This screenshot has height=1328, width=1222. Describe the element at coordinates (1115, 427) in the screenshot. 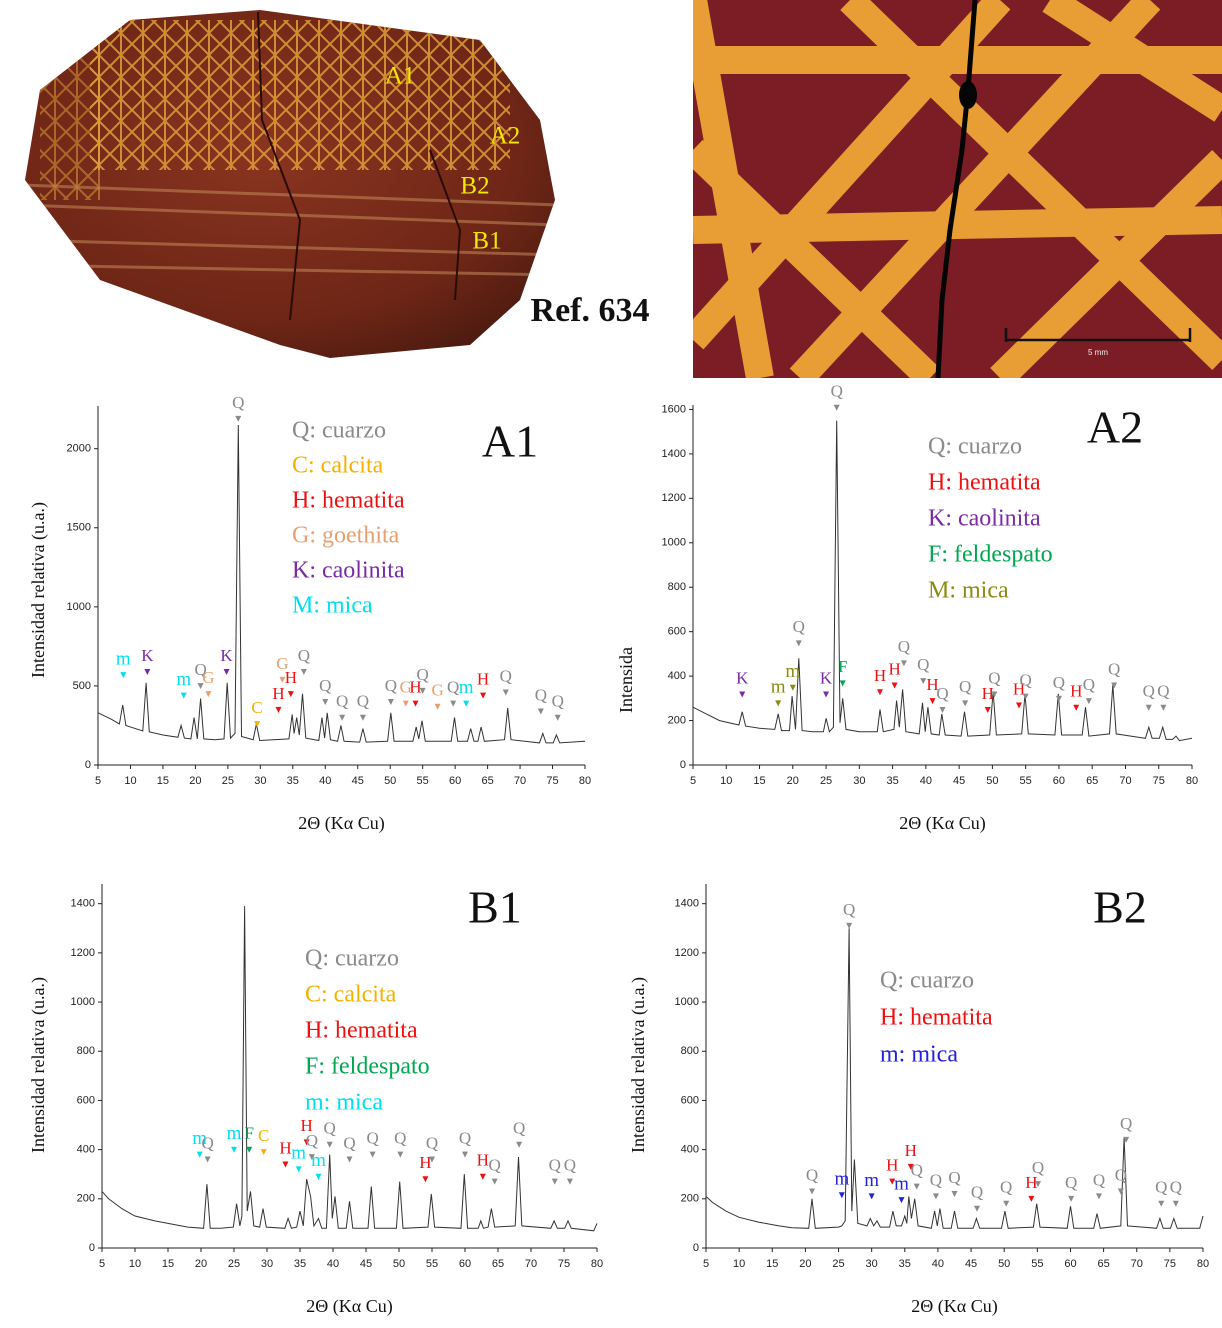

I see `chart-title: A2` at that location.